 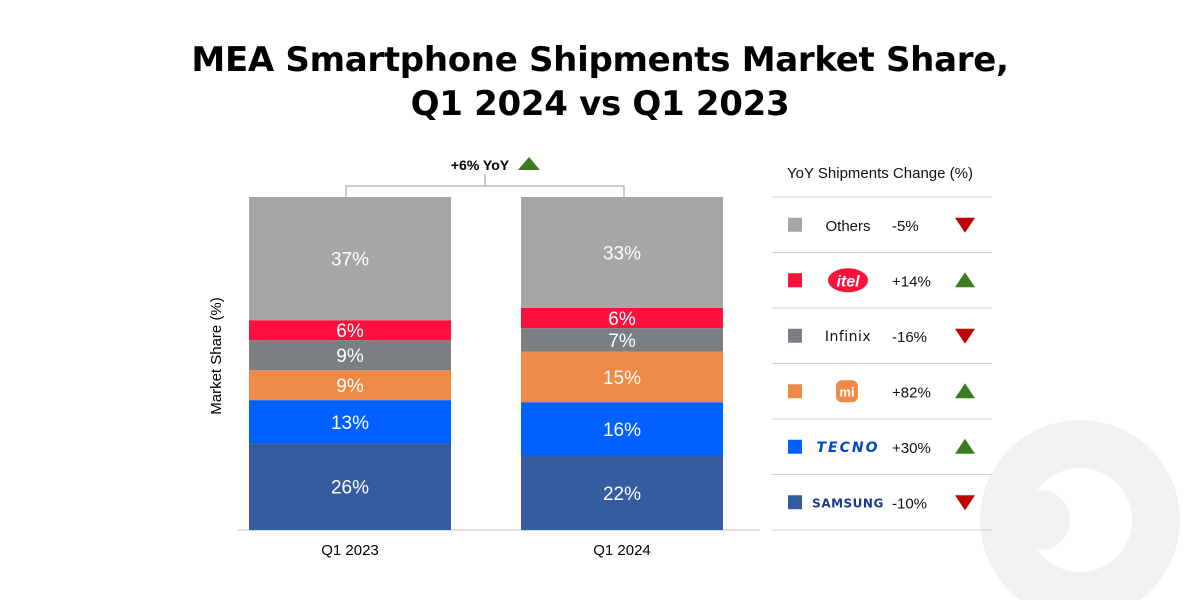 I want to click on data-label-samsung-1: 26%, so click(x=350, y=488).